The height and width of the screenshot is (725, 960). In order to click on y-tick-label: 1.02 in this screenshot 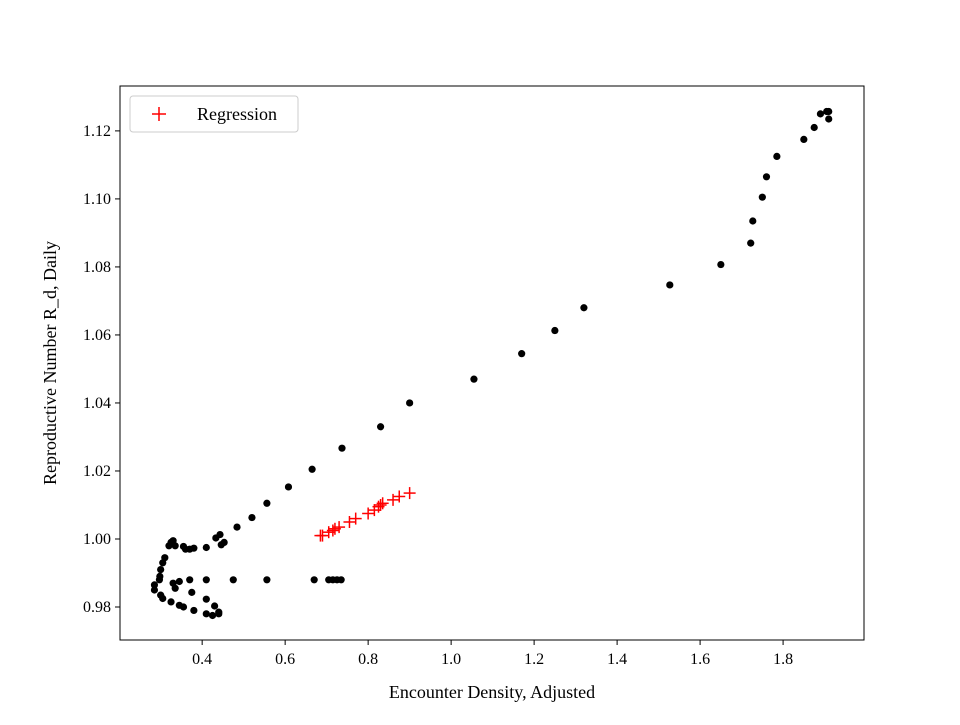, I will do `click(97, 471)`.